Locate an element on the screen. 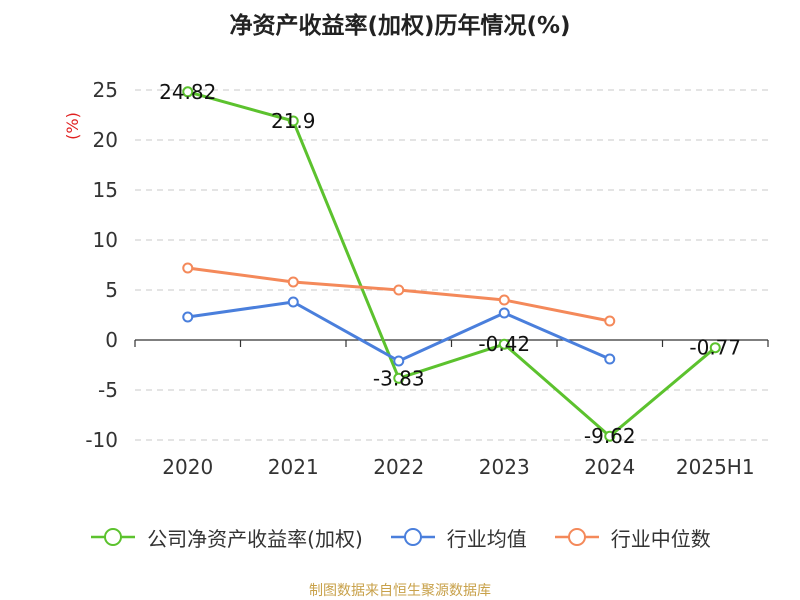 The width and height of the screenshot is (800, 600). legend: 公司净资产收益率(加权) 行业均值 行业中位数 is located at coordinates (400, 537).